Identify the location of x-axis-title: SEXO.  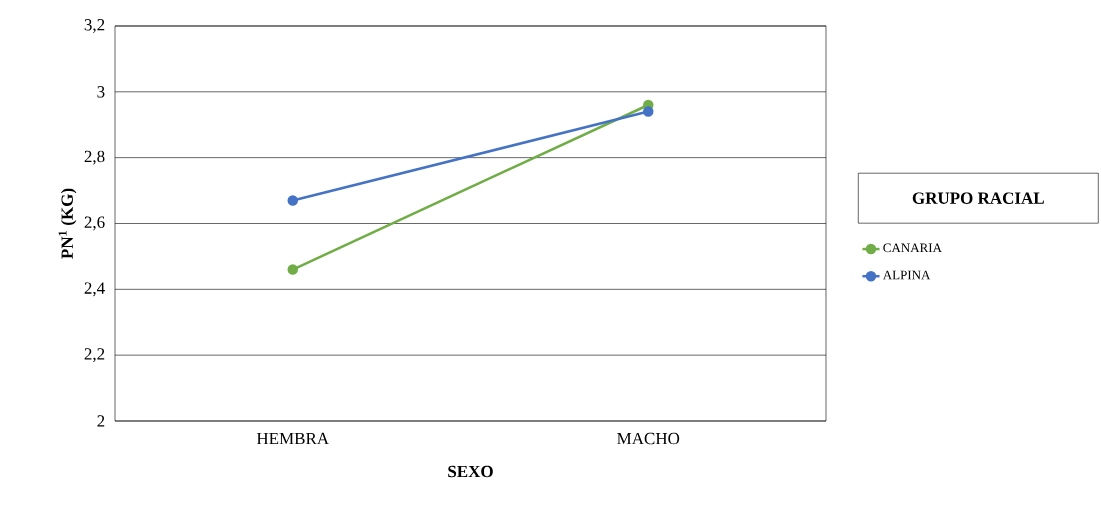
(470, 471).